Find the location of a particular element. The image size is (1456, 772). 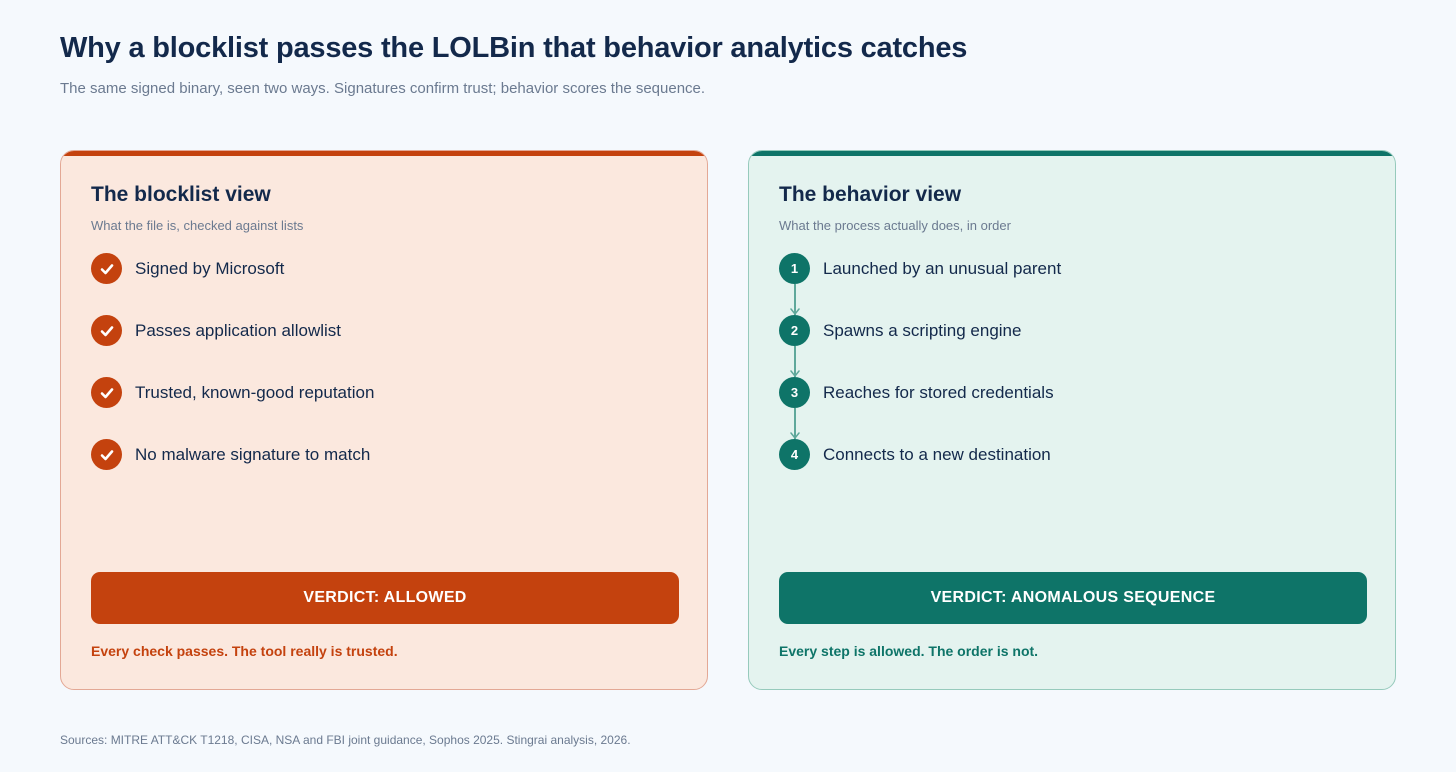

step-number-badge: 2 is located at coordinates (794, 330).